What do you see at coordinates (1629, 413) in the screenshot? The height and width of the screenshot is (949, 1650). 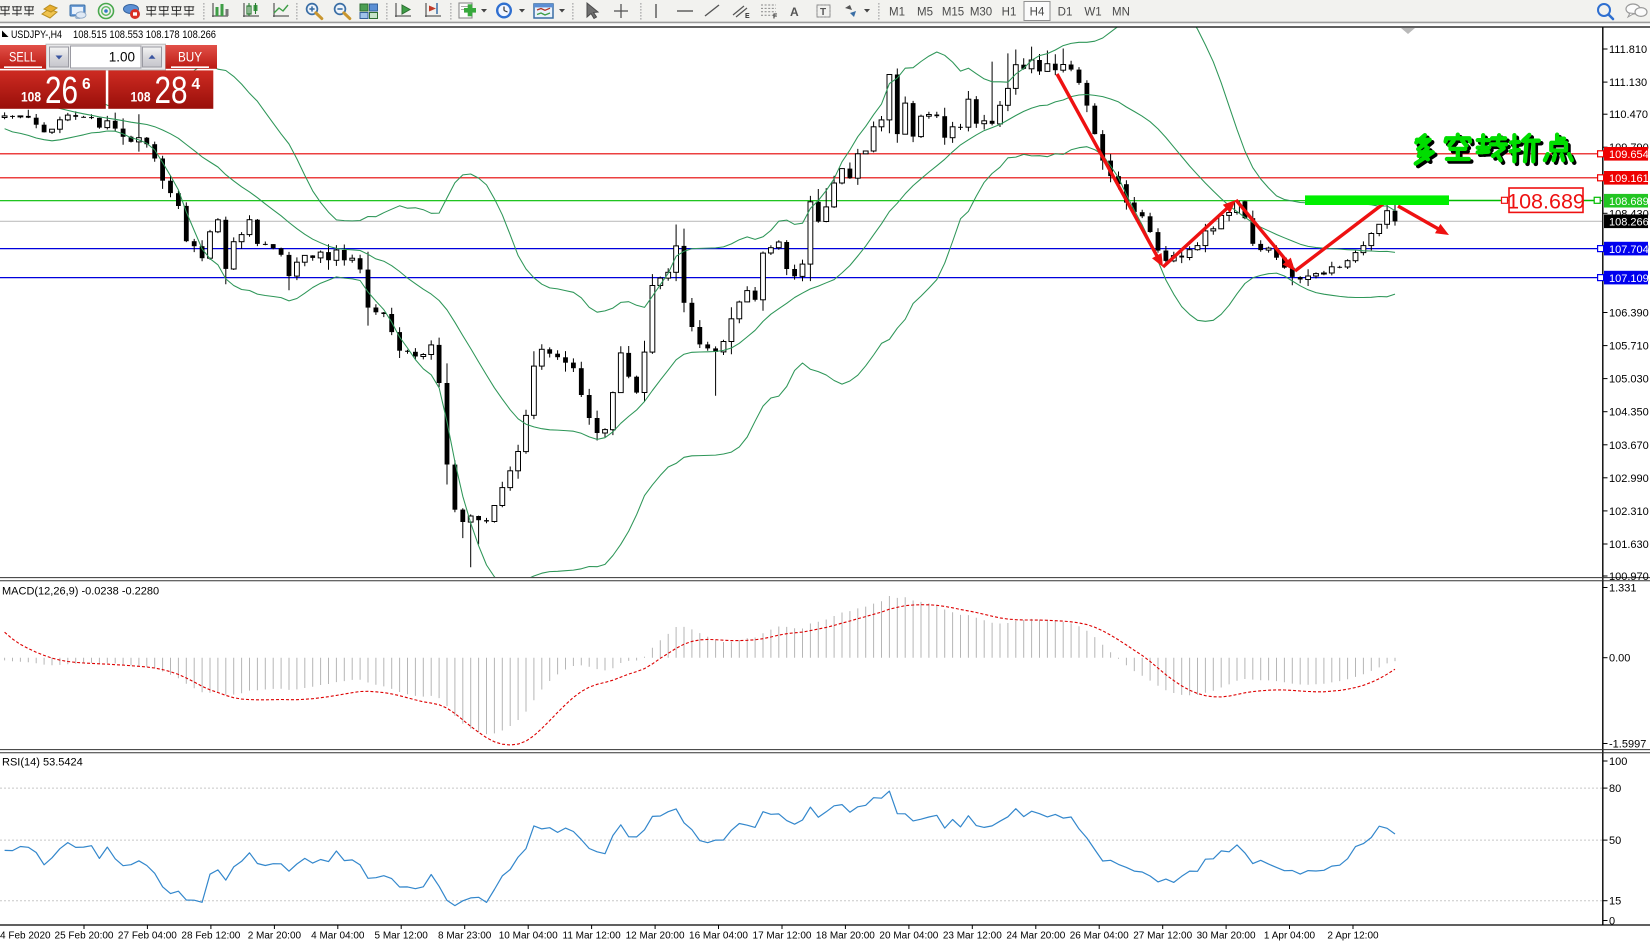 I see `svg-text: 104.350` at bounding box center [1629, 413].